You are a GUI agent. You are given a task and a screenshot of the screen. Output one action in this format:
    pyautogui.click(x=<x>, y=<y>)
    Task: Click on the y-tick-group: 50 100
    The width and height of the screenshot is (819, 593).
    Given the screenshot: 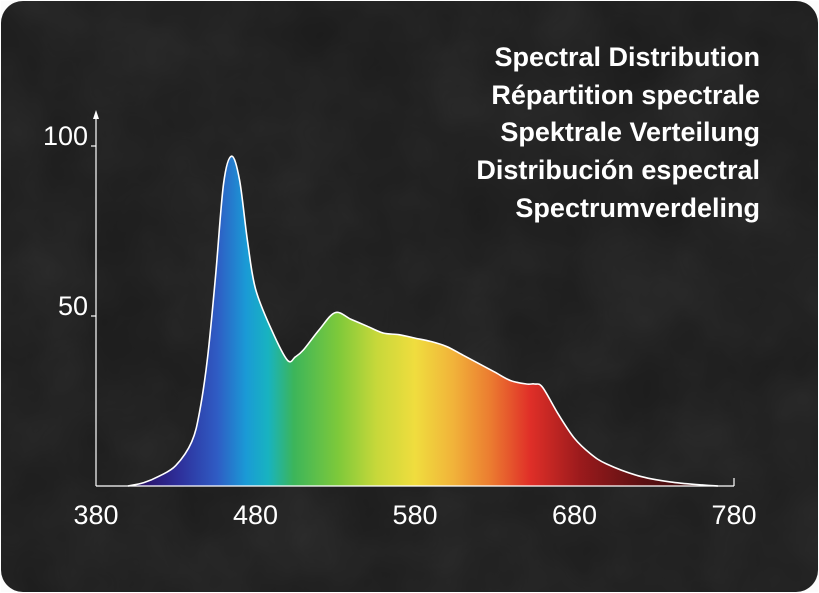 What is the action you would take?
    pyautogui.click(x=69, y=221)
    